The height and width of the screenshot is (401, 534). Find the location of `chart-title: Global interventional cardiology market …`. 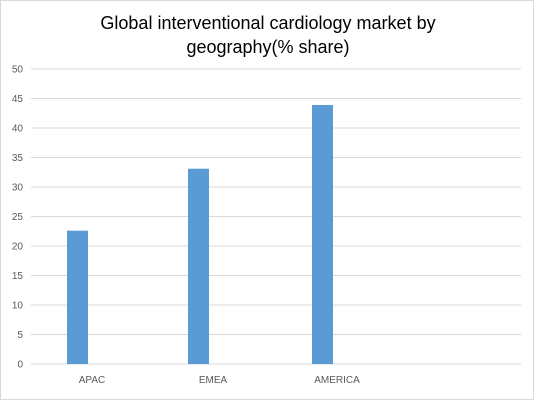

chart-title: Global interventional cardiology market … is located at coordinates (267, 35).